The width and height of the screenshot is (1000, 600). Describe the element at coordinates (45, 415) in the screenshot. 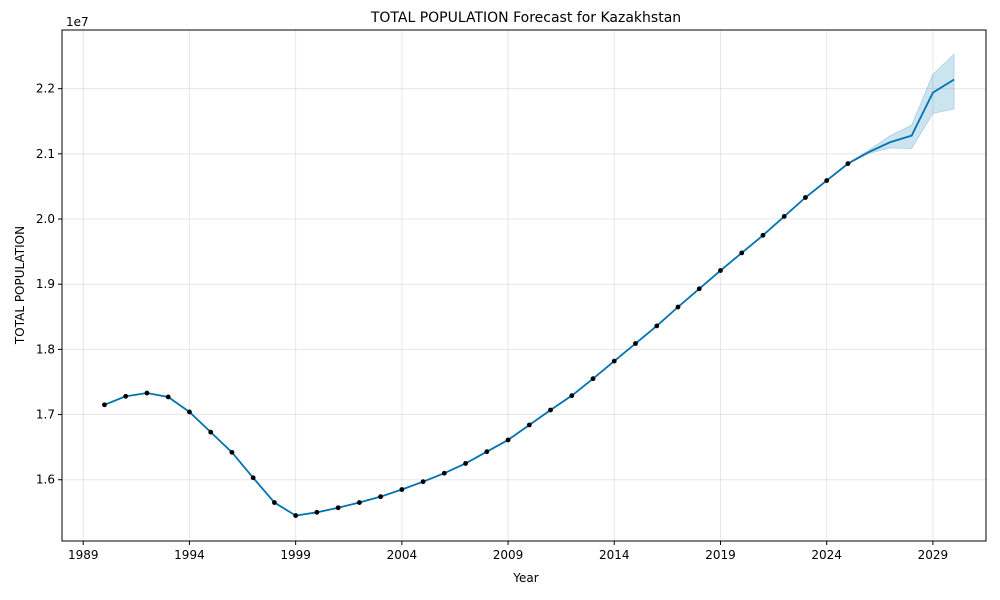

I see `y-tick-label: 1.7` at that location.